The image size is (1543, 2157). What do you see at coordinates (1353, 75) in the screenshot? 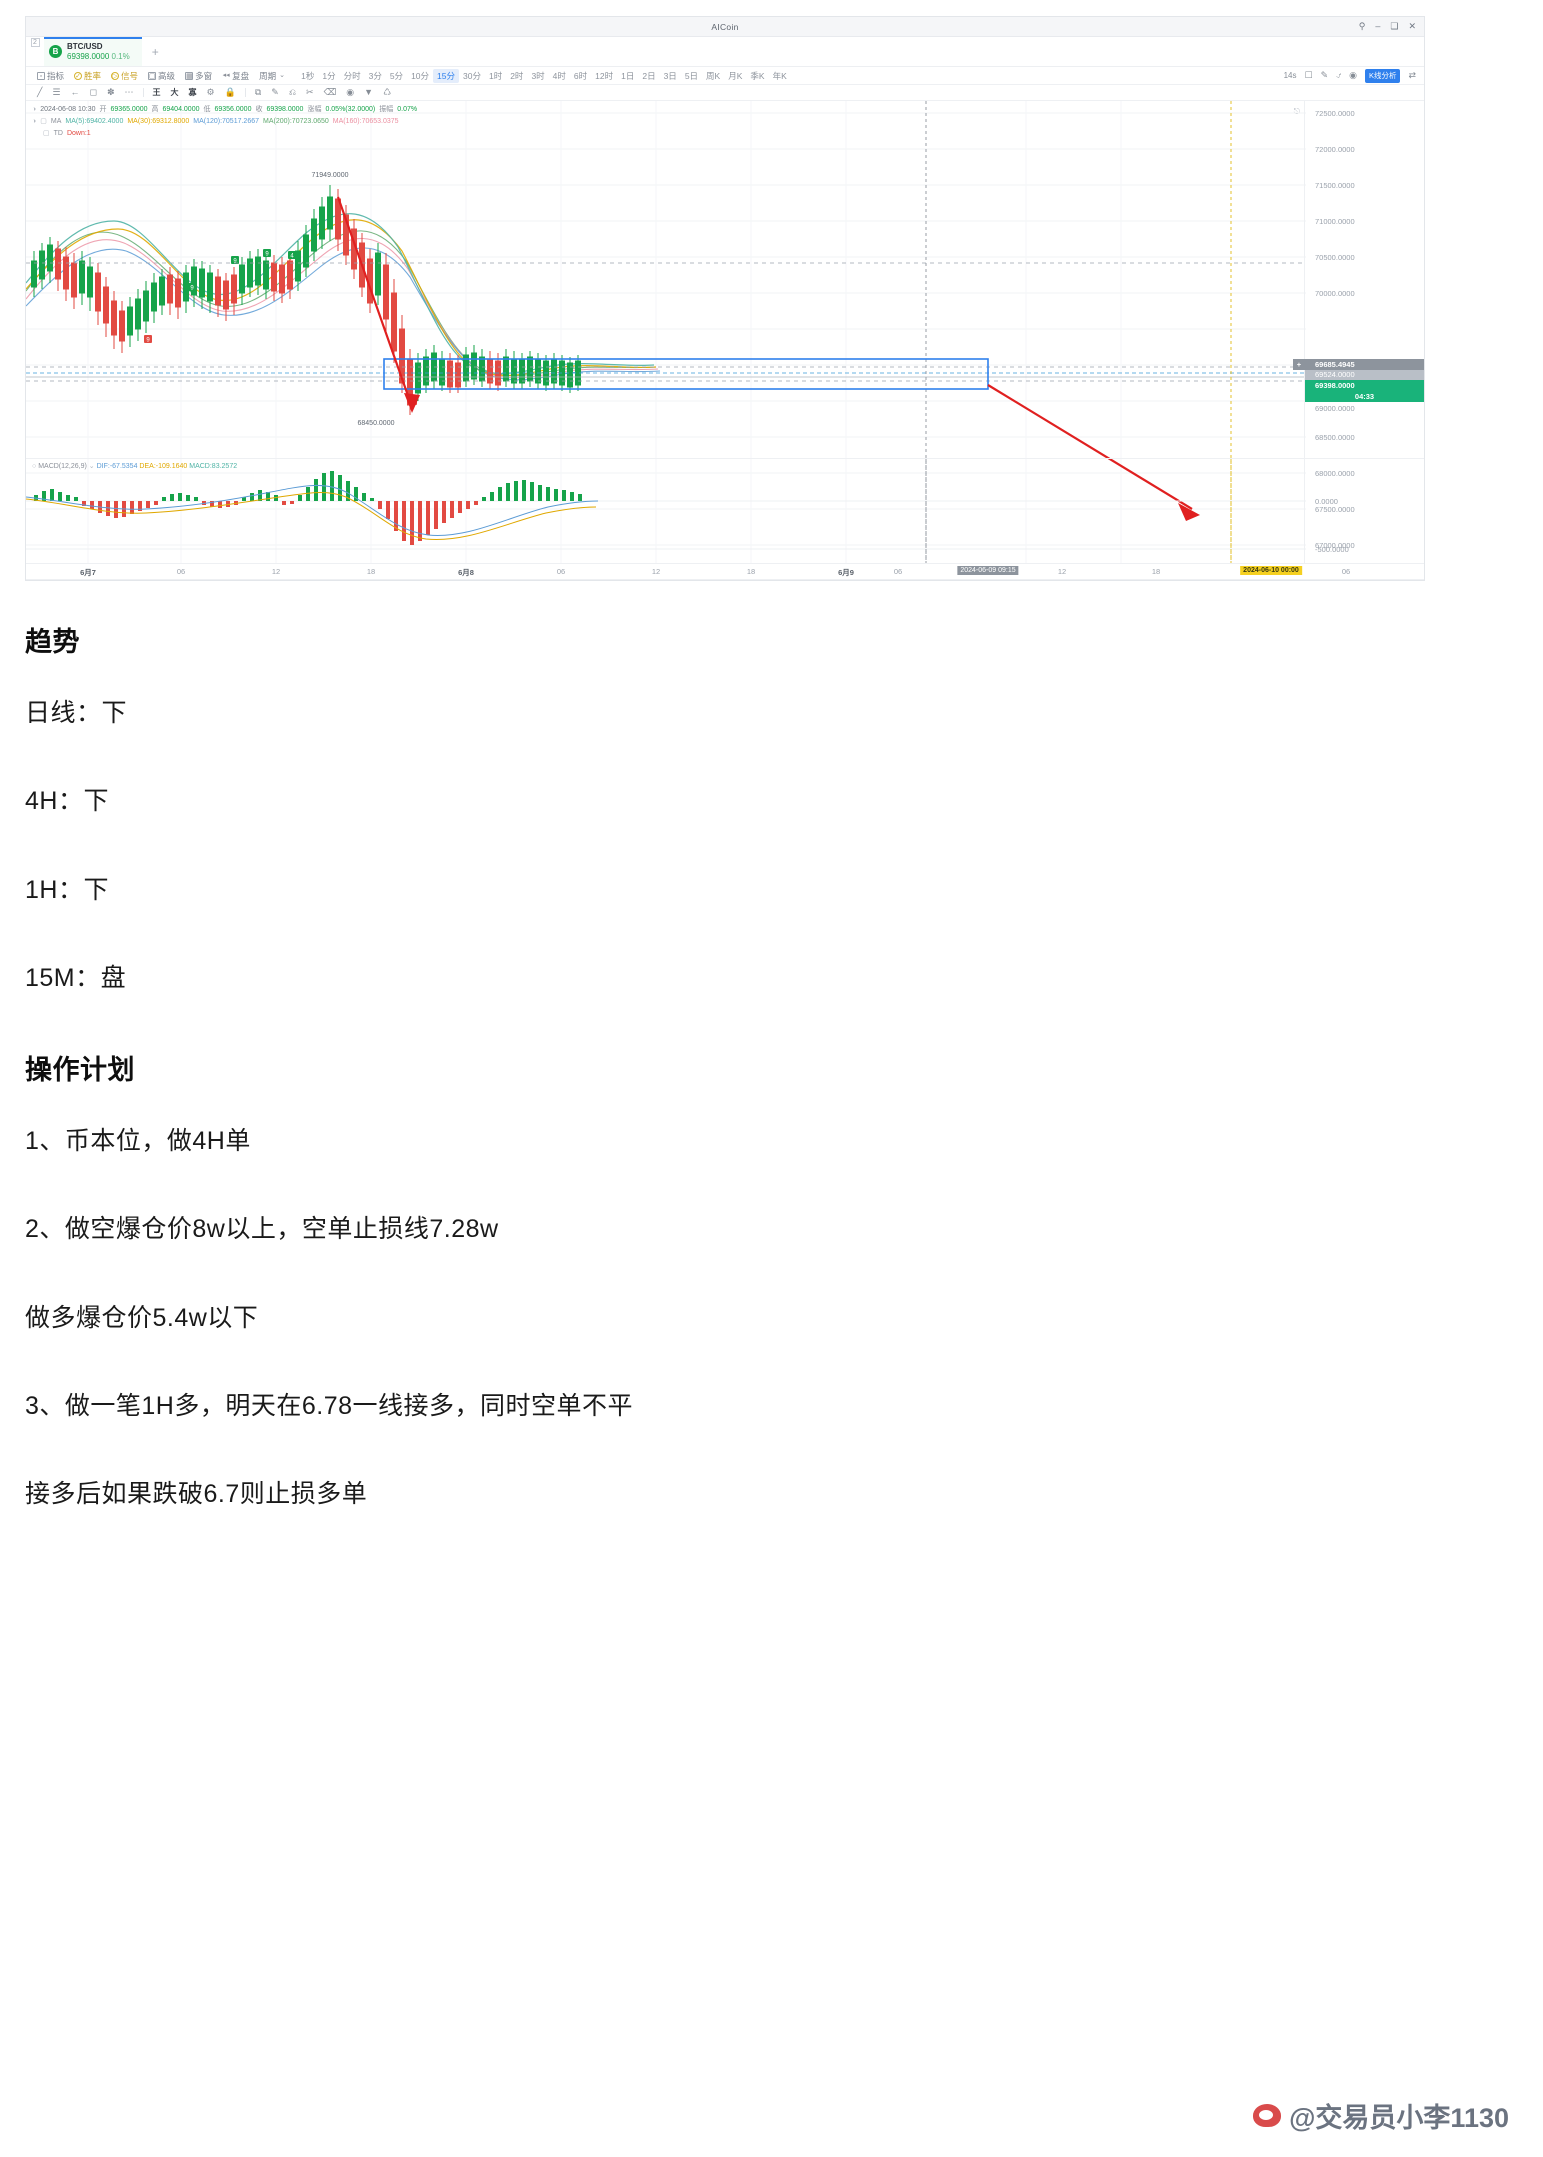
I see `settings-icon: ◉` at bounding box center [1353, 75].